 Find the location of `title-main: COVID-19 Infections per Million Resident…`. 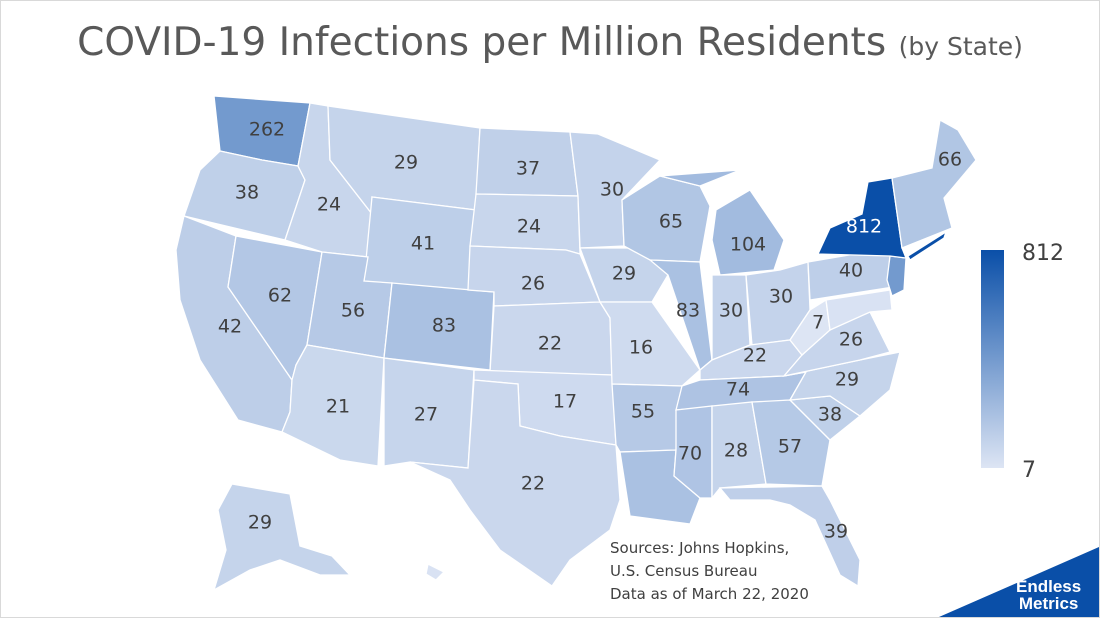

title-main: COVID-19 Infections per Million Resident… is located at coordinates (482, 42).